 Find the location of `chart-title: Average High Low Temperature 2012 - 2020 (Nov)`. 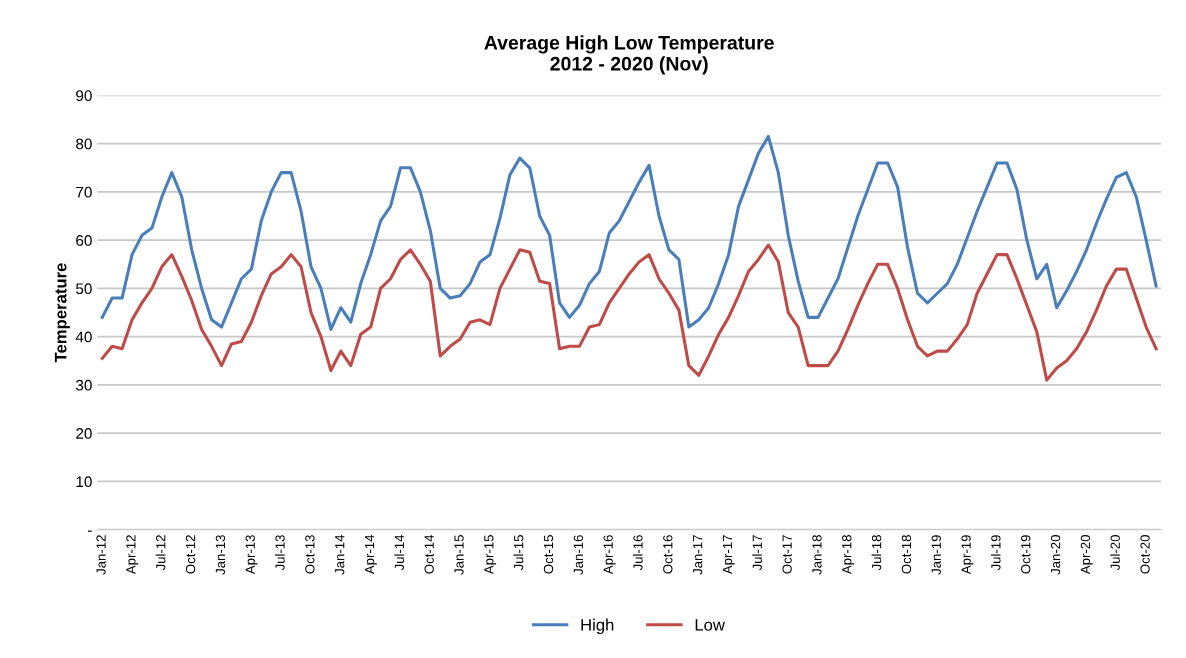

chart-title: Average High Low Temperature 2012 - 2020 (Nov) is located at coordinates (629, 55).